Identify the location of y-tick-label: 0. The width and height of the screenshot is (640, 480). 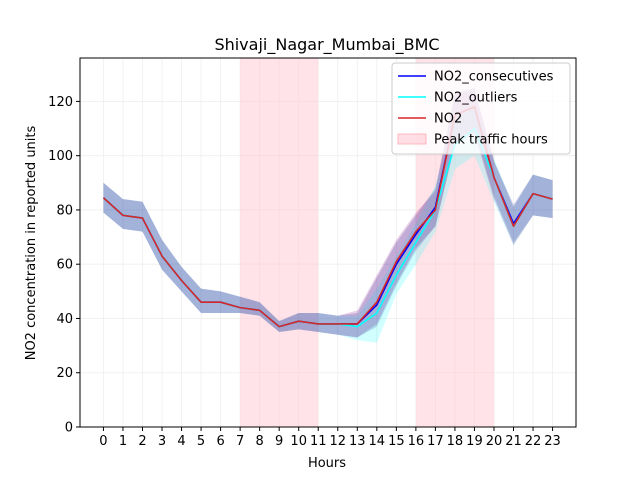
(69, 428).